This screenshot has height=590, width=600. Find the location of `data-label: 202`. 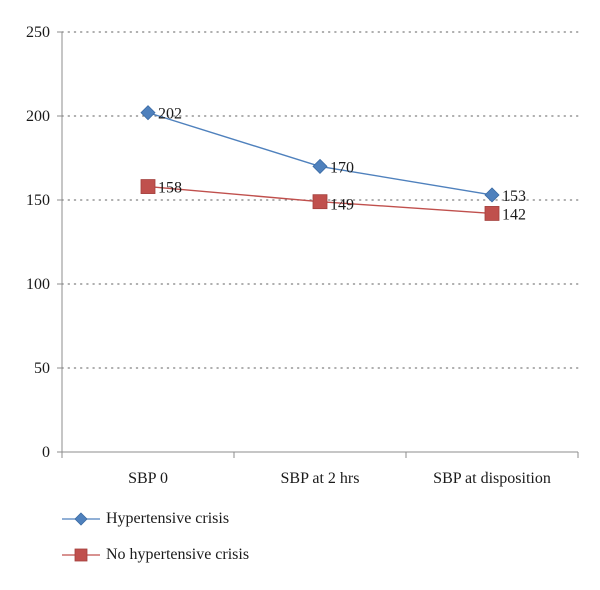

data-label: 202 is located at coordinates (170, 114).